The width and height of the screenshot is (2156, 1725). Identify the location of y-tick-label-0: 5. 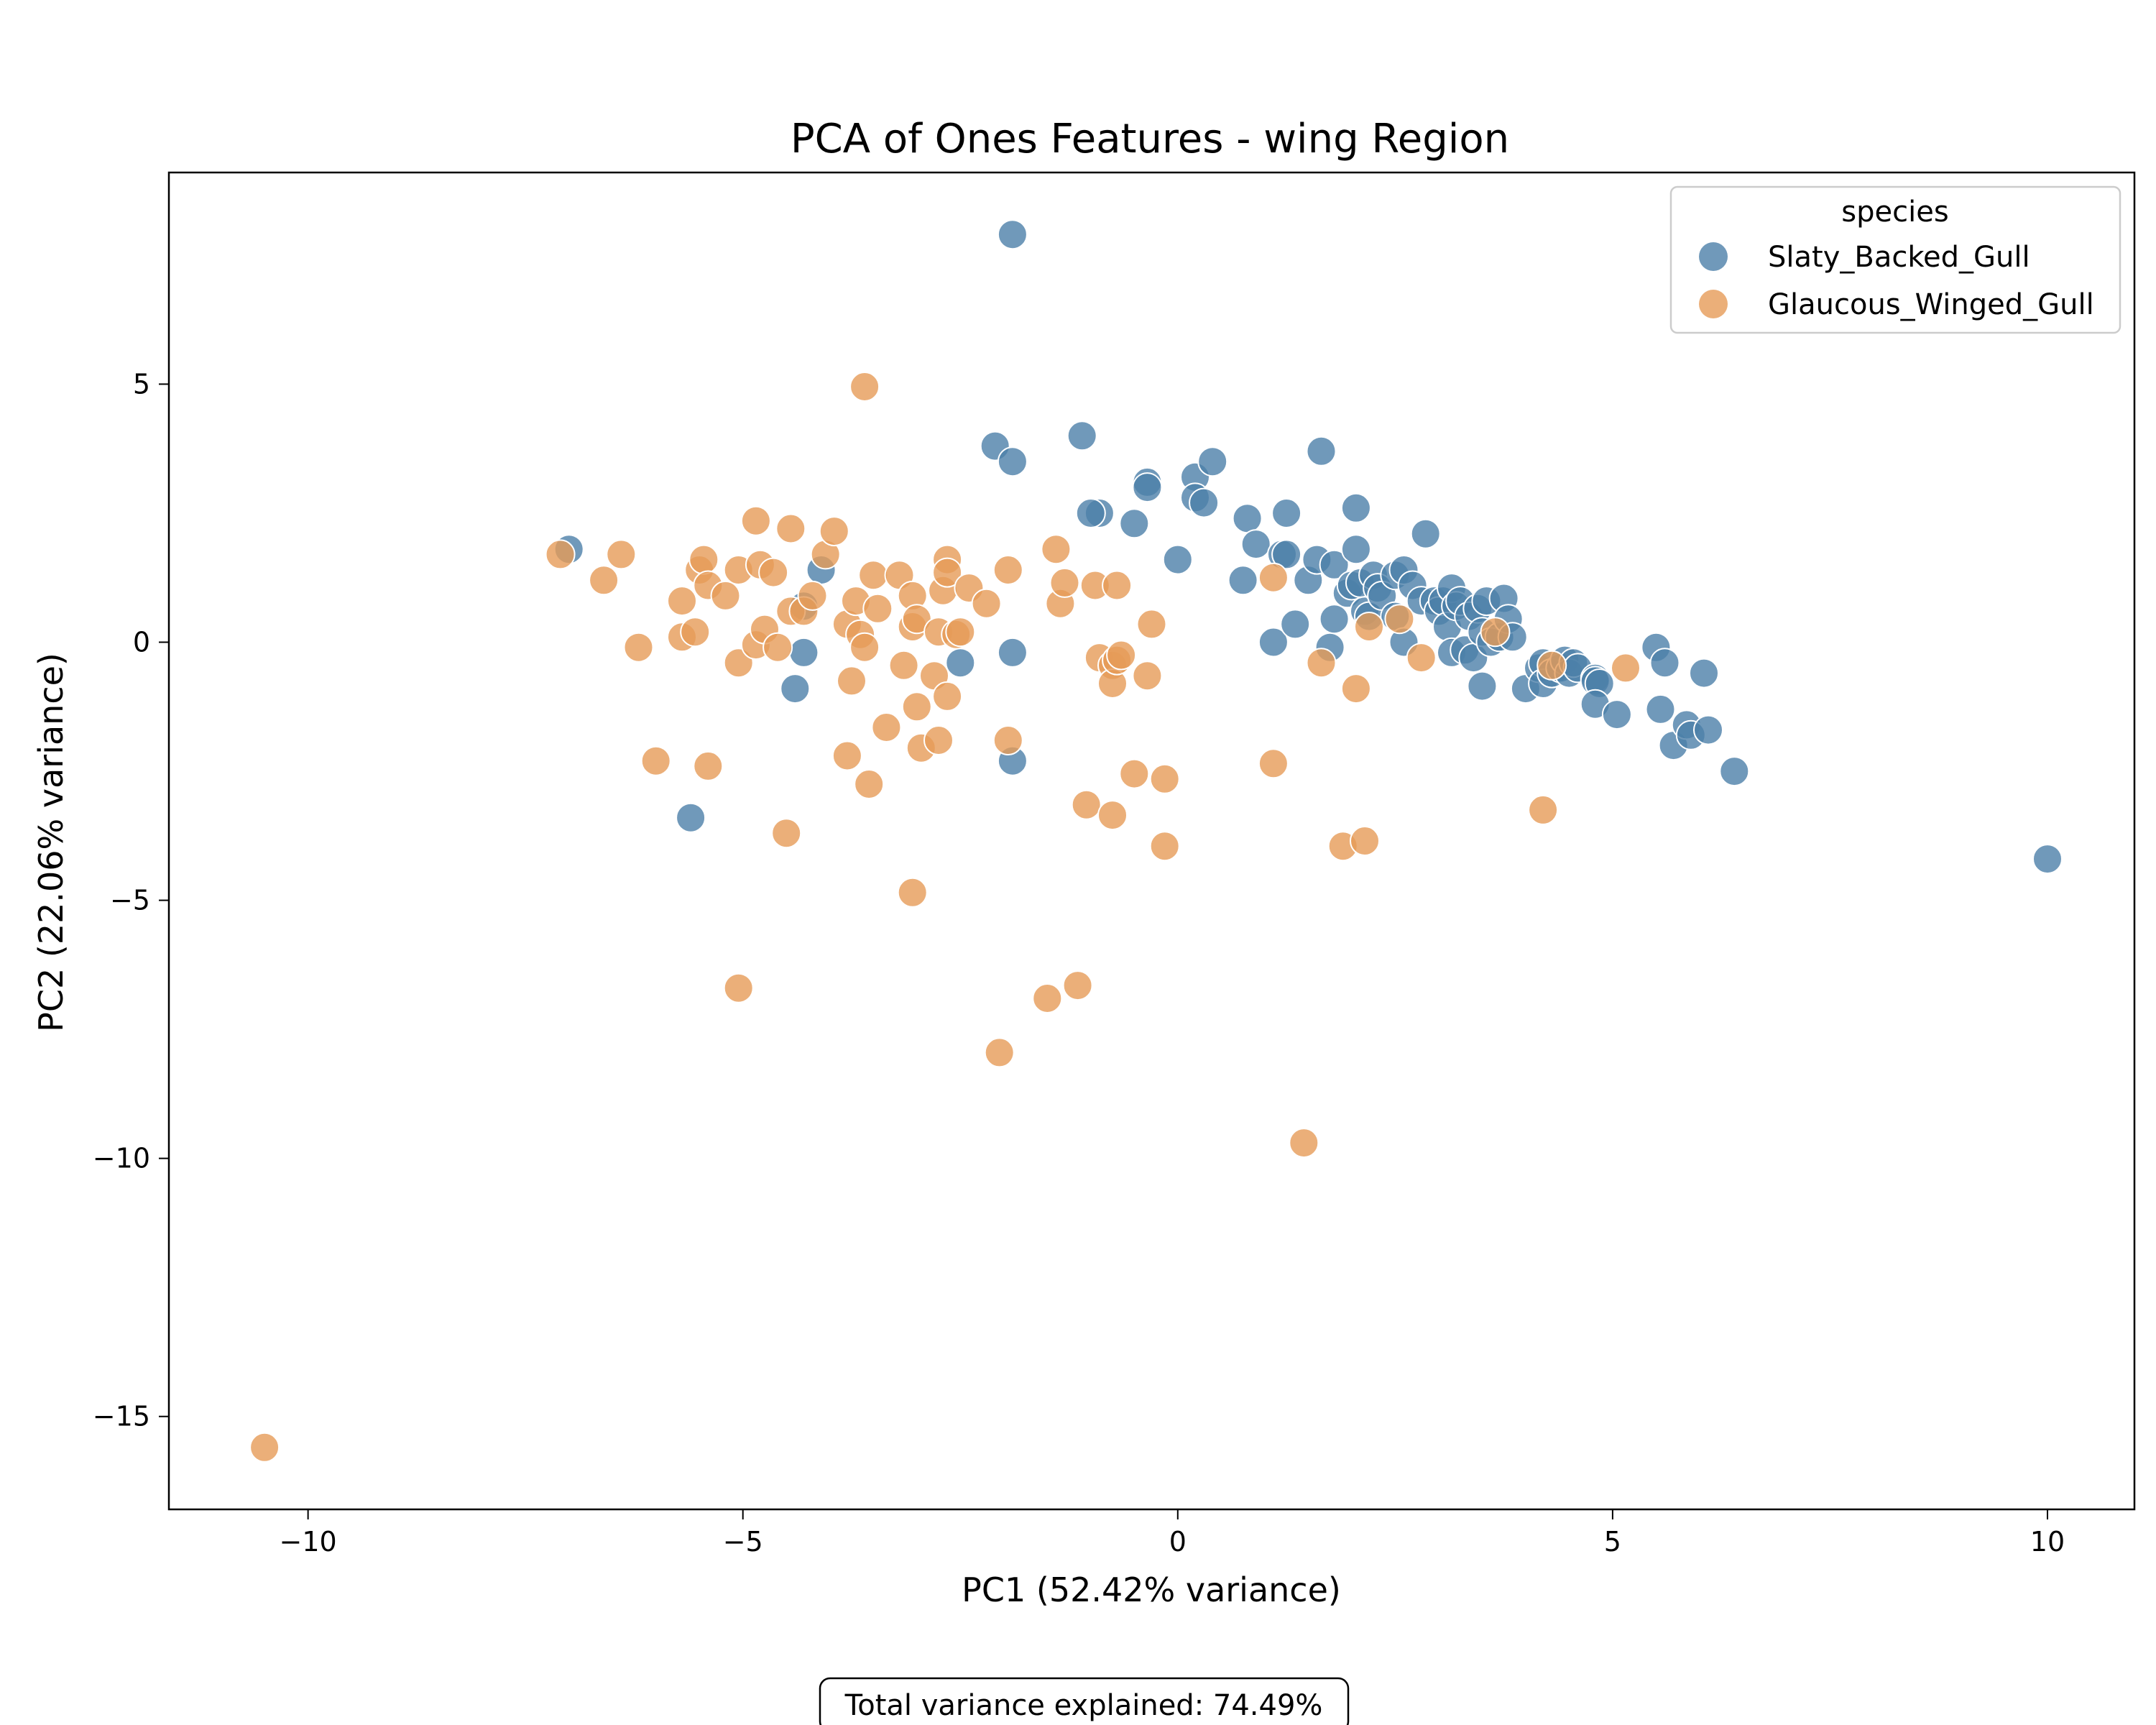
(141, 384).